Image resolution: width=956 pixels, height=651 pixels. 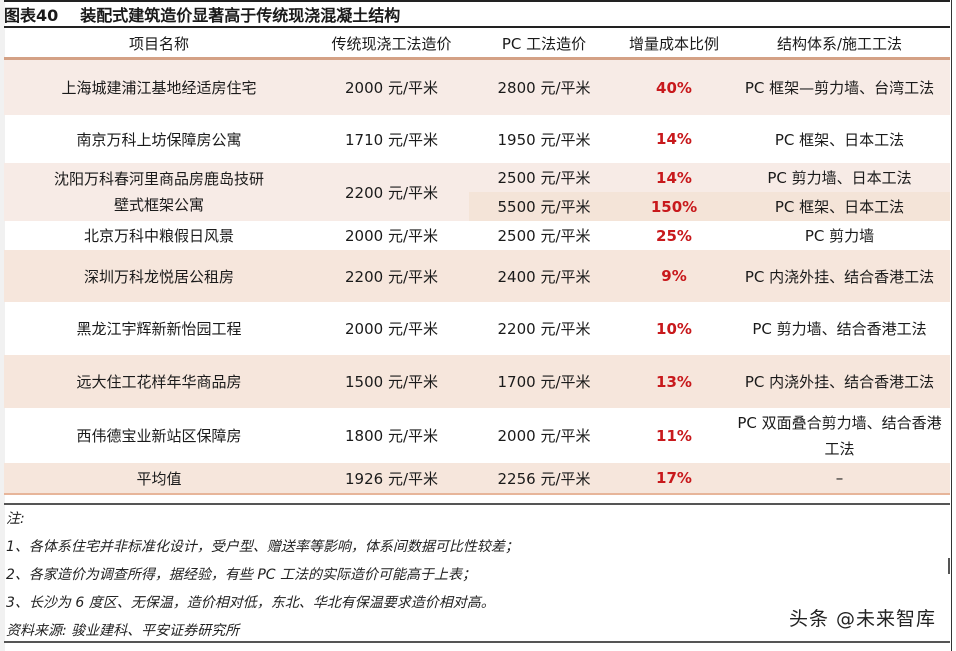 What do you see at coordinates (477, 45) in the screenshot?
I see `table-header: 项目名称 传统现浇工法造价 PC 工法造价 增量成本比例 结构体系/施工工法` at bounding box center [477, 45].